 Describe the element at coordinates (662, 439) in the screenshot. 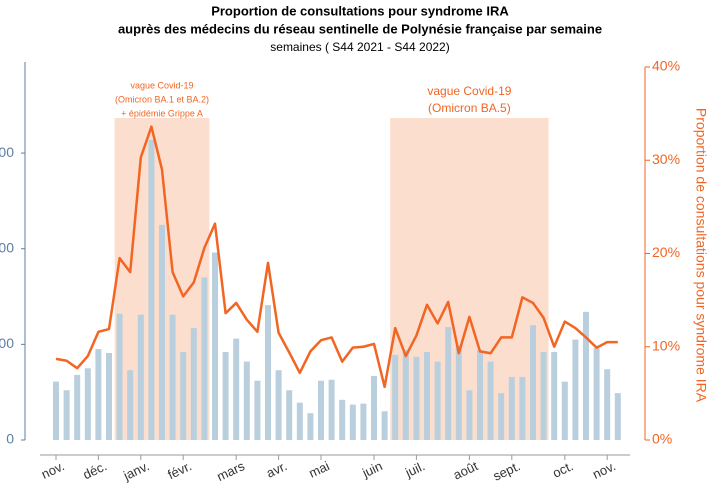

I see `y2-tick-label: 0%` at that location.